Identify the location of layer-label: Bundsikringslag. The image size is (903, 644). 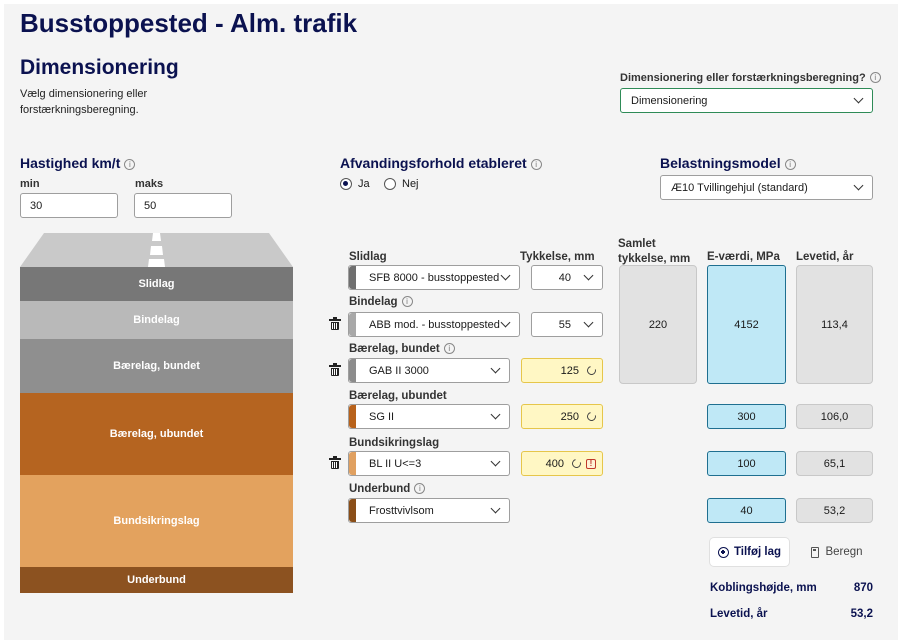
(394, 443).